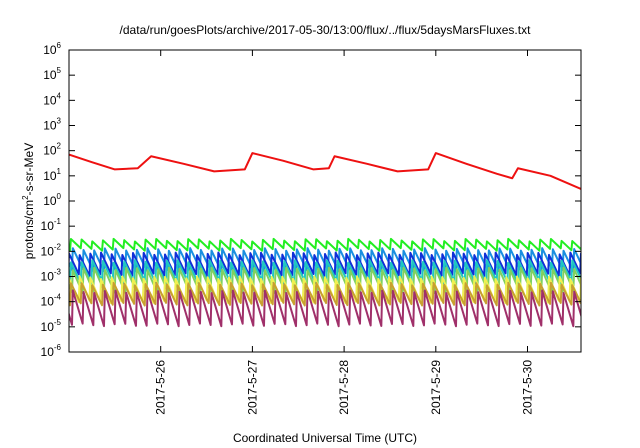 This screenshot has width=640, height=448. I want to click on x-axis-label: Coordinated Universal Time (UTC), so click(325, 438).